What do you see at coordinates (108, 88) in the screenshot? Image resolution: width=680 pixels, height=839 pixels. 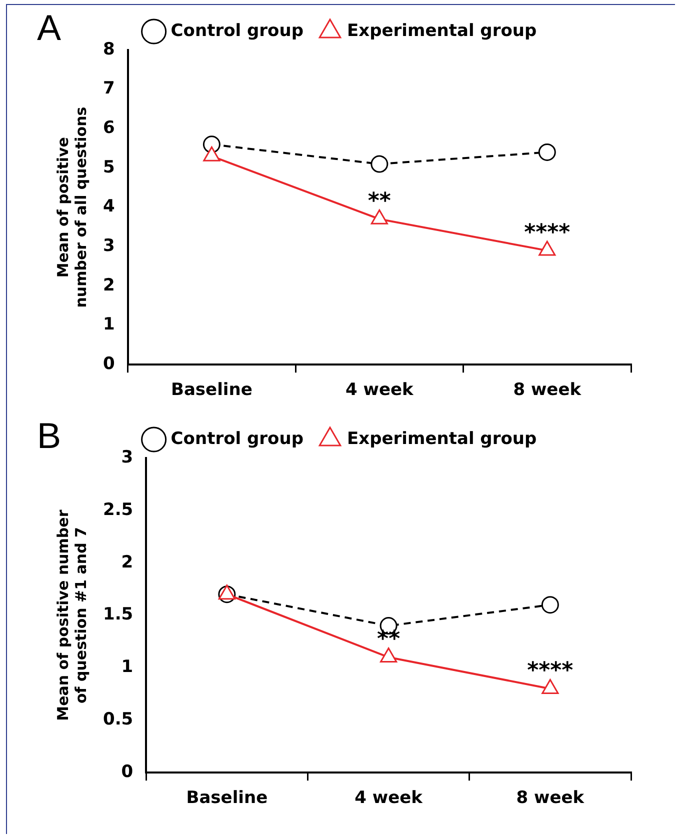 I see `y-tick-label: 7` at bounding box center [108, 88].